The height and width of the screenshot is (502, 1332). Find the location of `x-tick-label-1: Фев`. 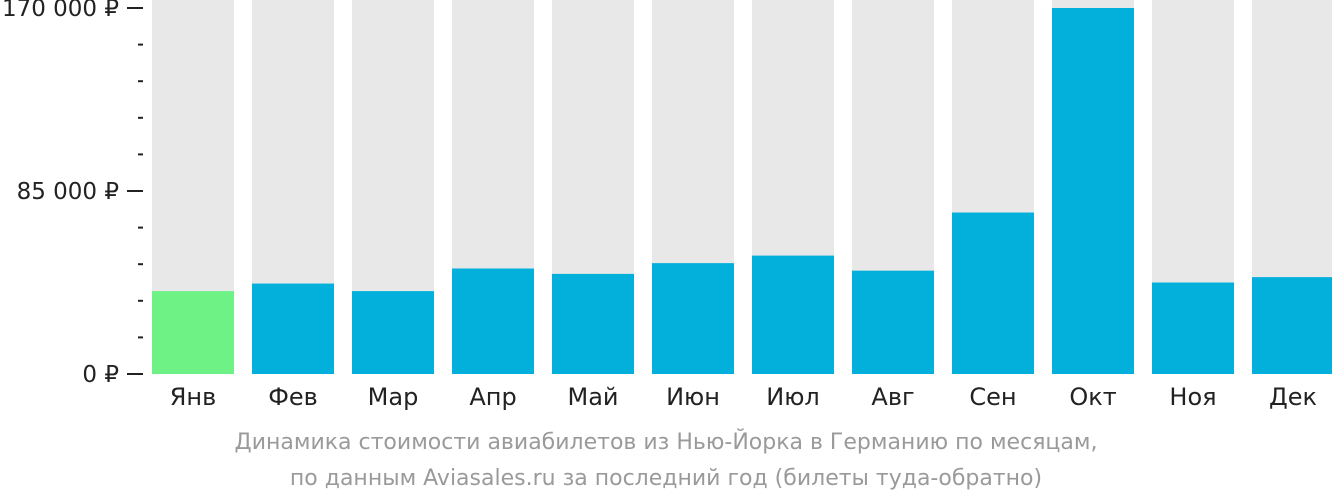

x-tick-label-1: Фев is located at coordinates (293, 397).